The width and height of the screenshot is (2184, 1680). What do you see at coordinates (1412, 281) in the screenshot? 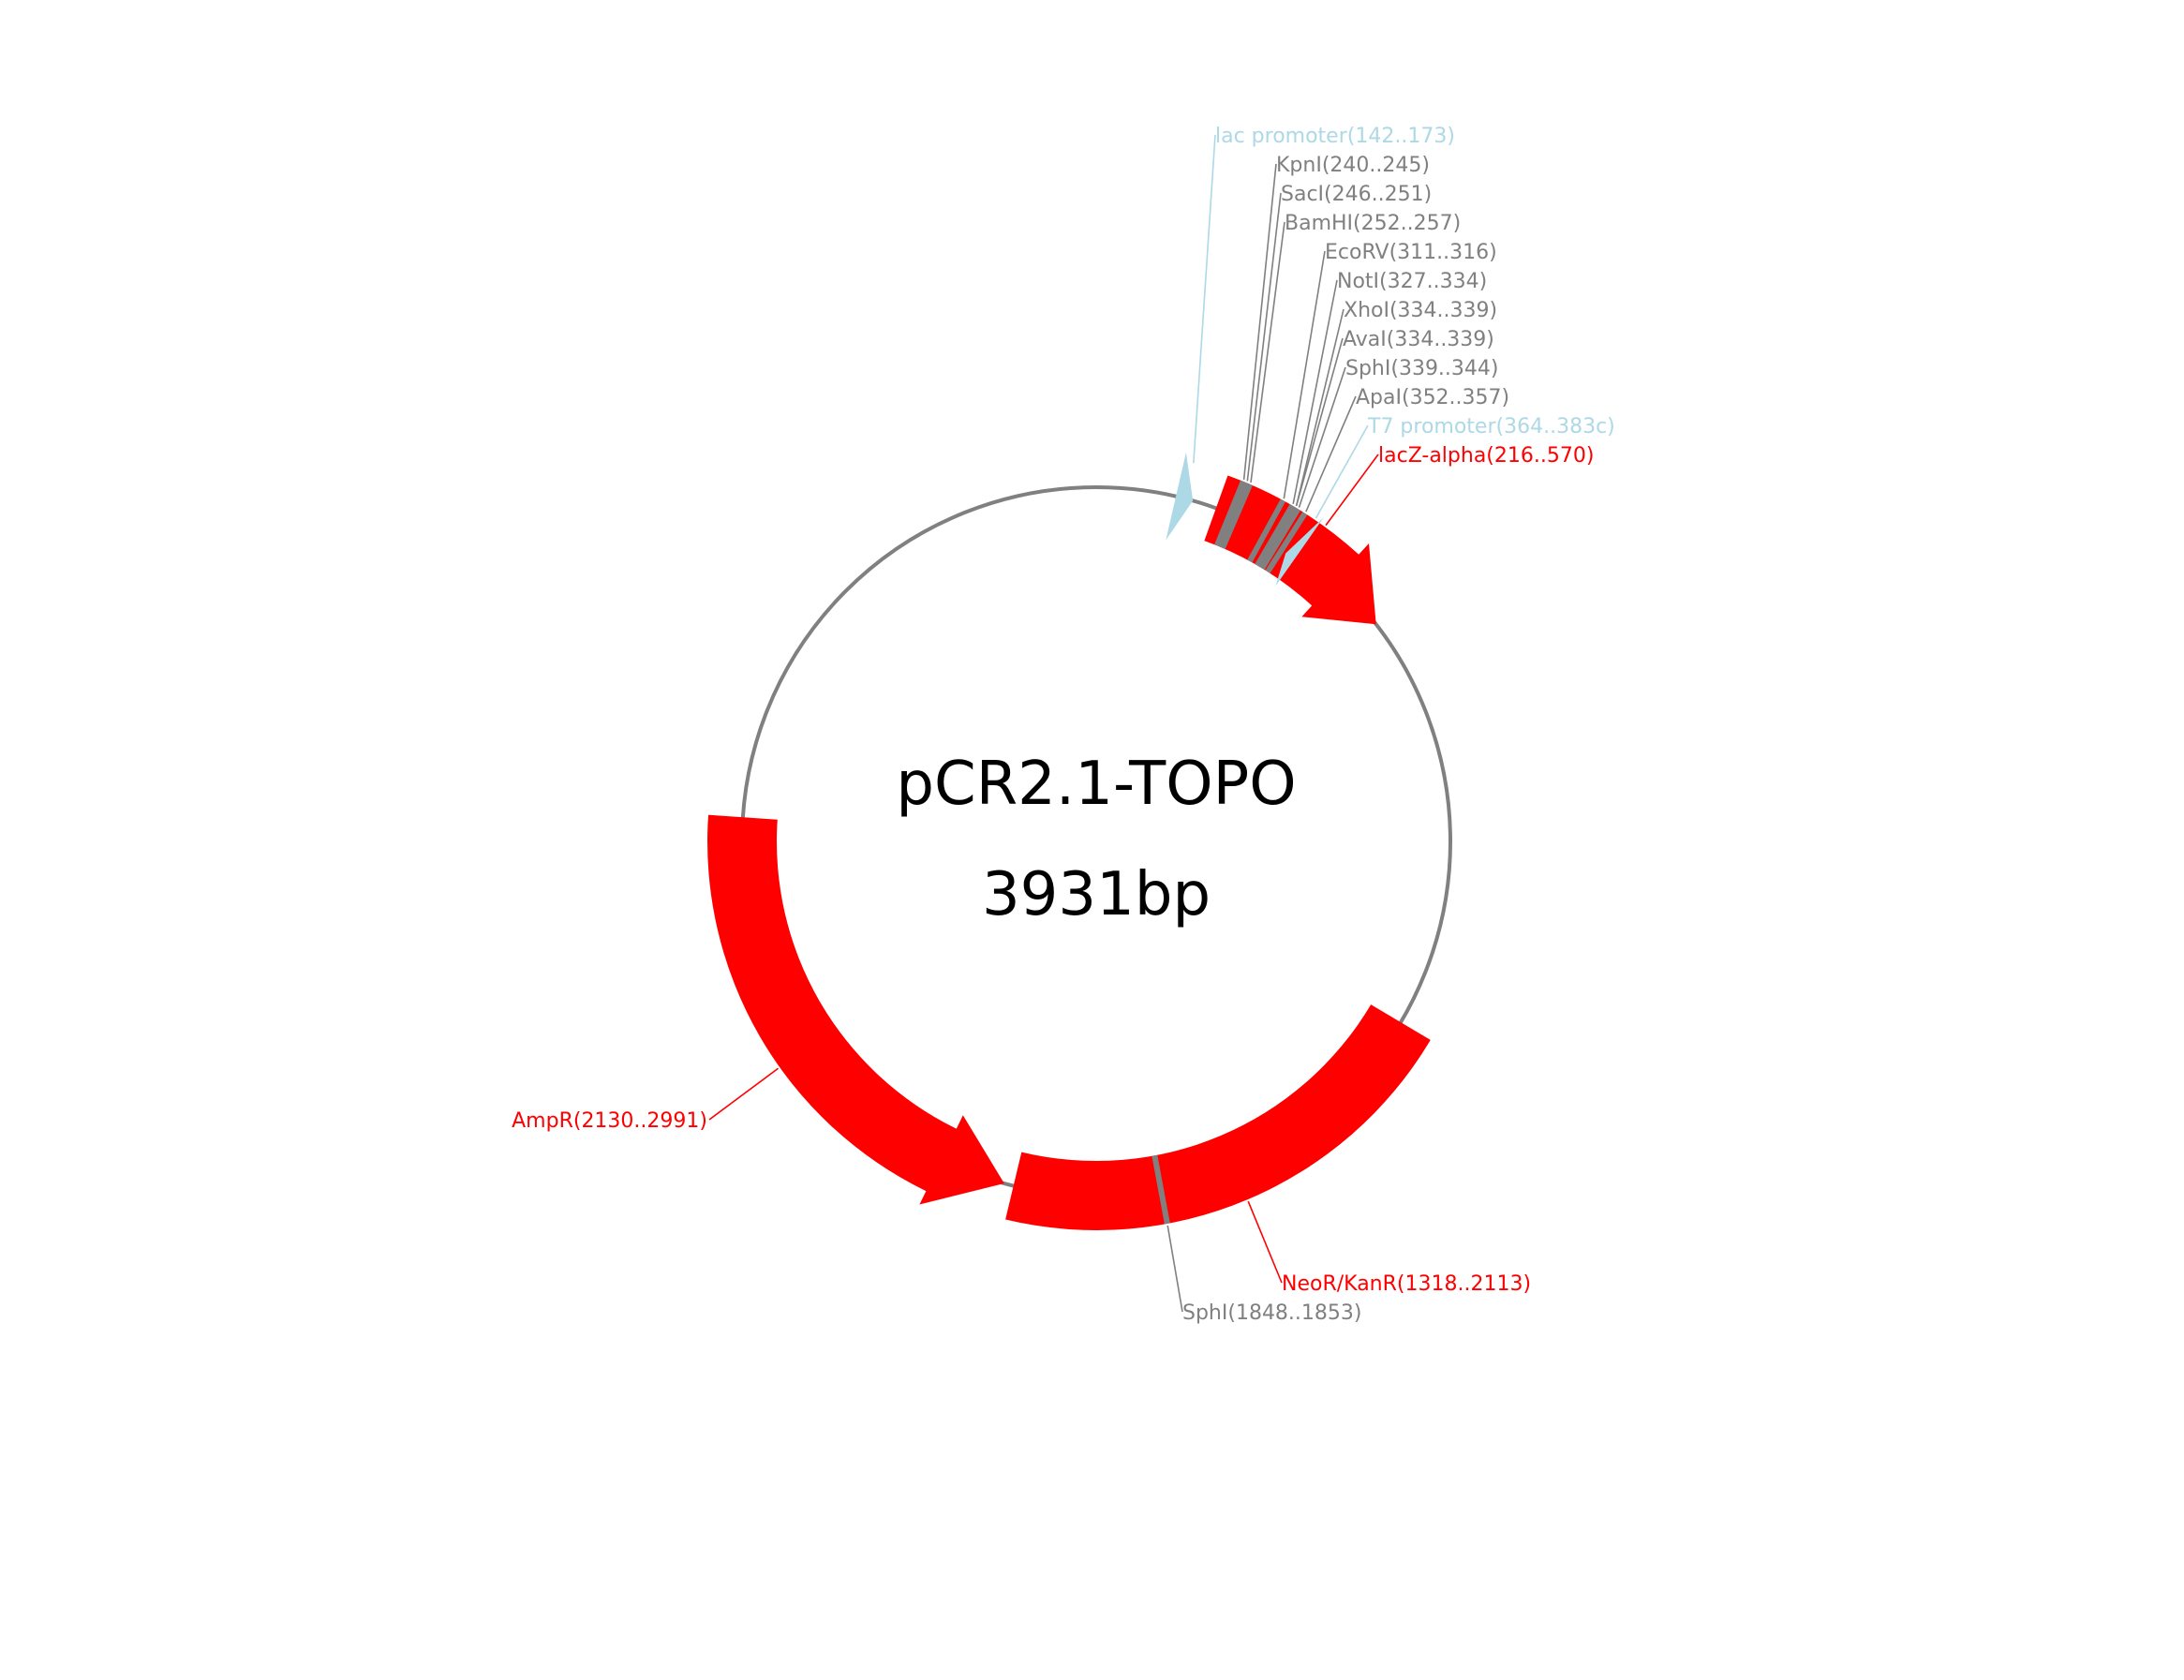
I see `noti-label: NotI(327..334)` at bounding box center [1412, 281].